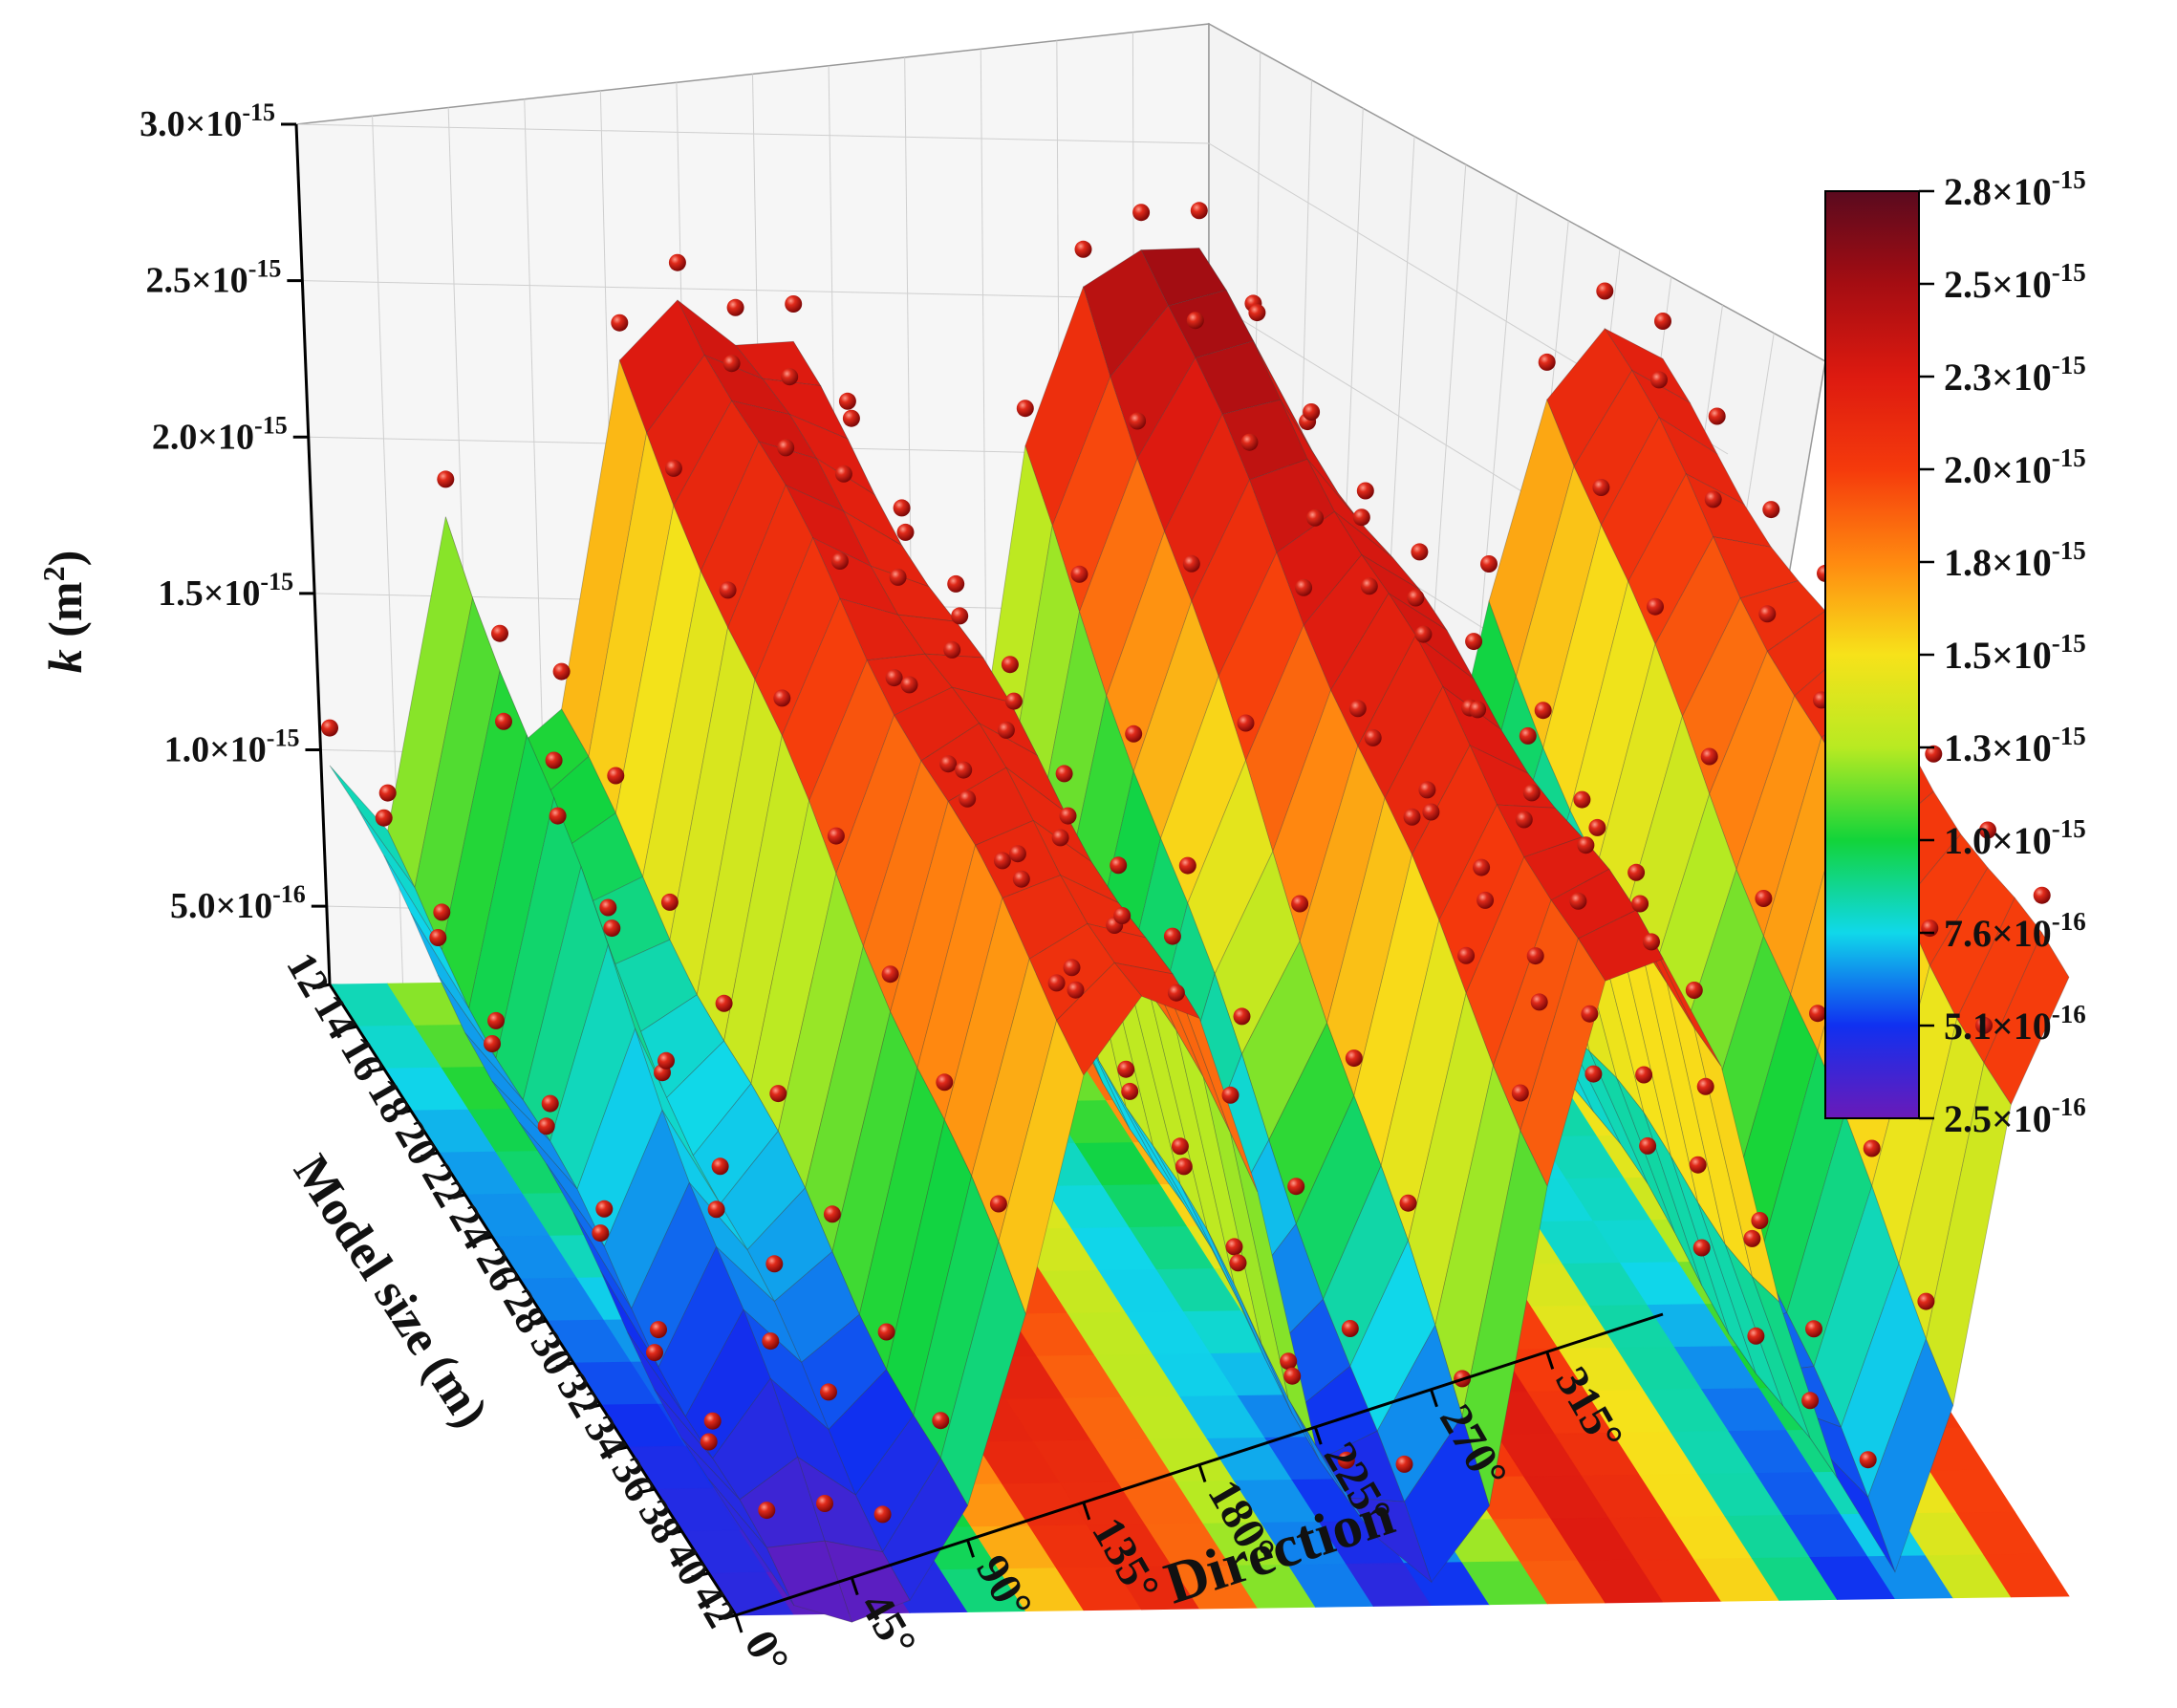 This screenshot has width=2177, height=1708. Describe the element at coordinates (232, 747) in the screenshot. I see `z-tick-label: 1.0×10⁻¹⁵` at that location.